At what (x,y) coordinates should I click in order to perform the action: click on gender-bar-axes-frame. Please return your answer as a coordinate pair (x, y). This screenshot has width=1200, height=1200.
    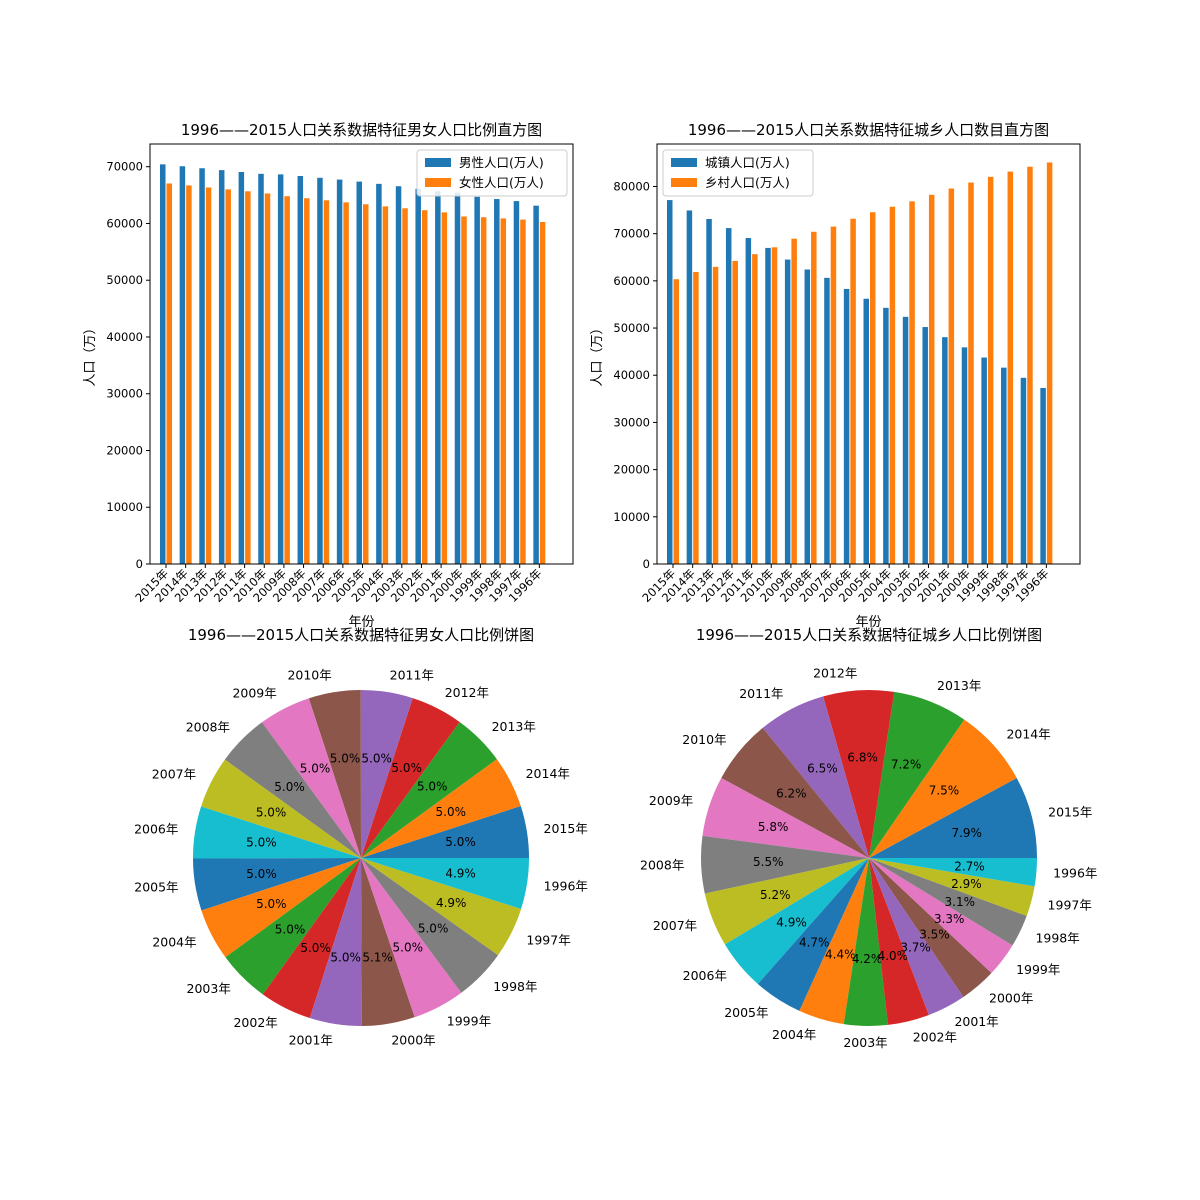
    Looking at the image, I should click on (361, 354).